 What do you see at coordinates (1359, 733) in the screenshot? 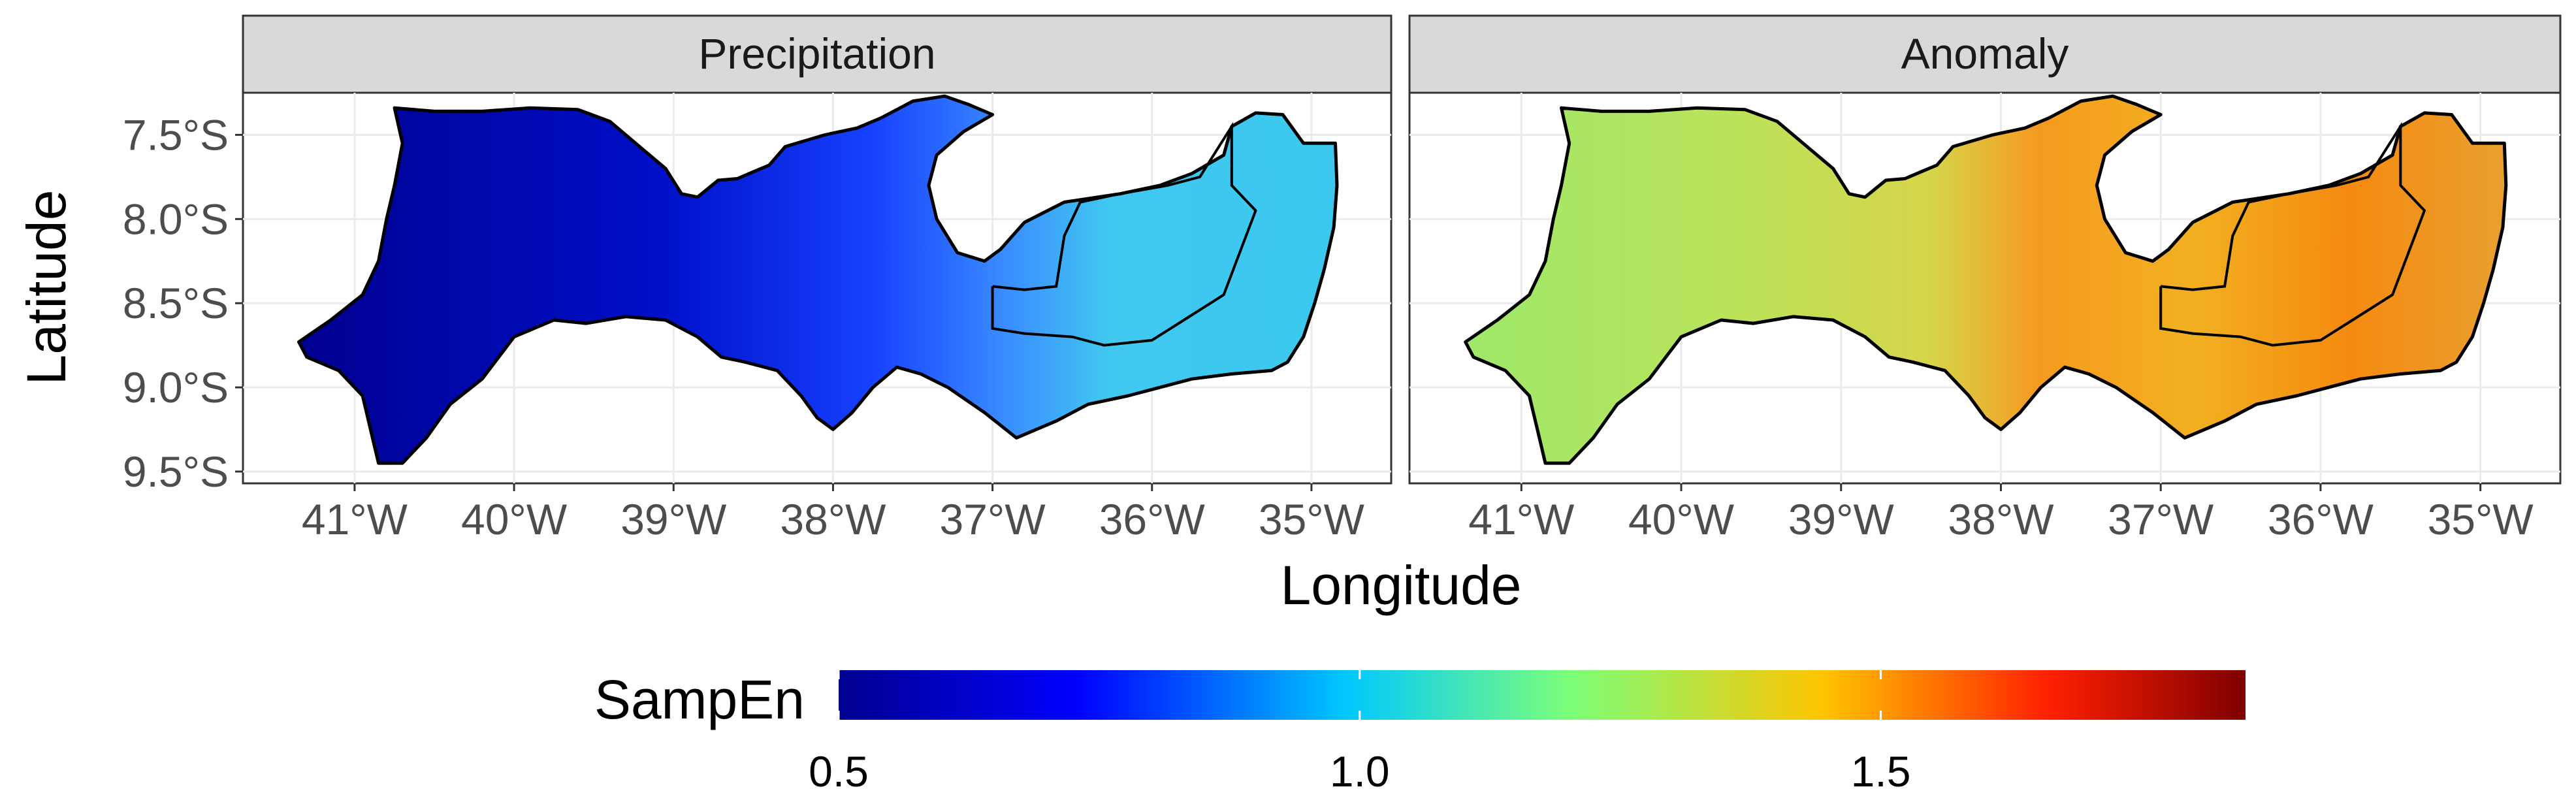
I see `legend-ticks: 0.5 1.0 1.5` at bounding box center [1359, 733].